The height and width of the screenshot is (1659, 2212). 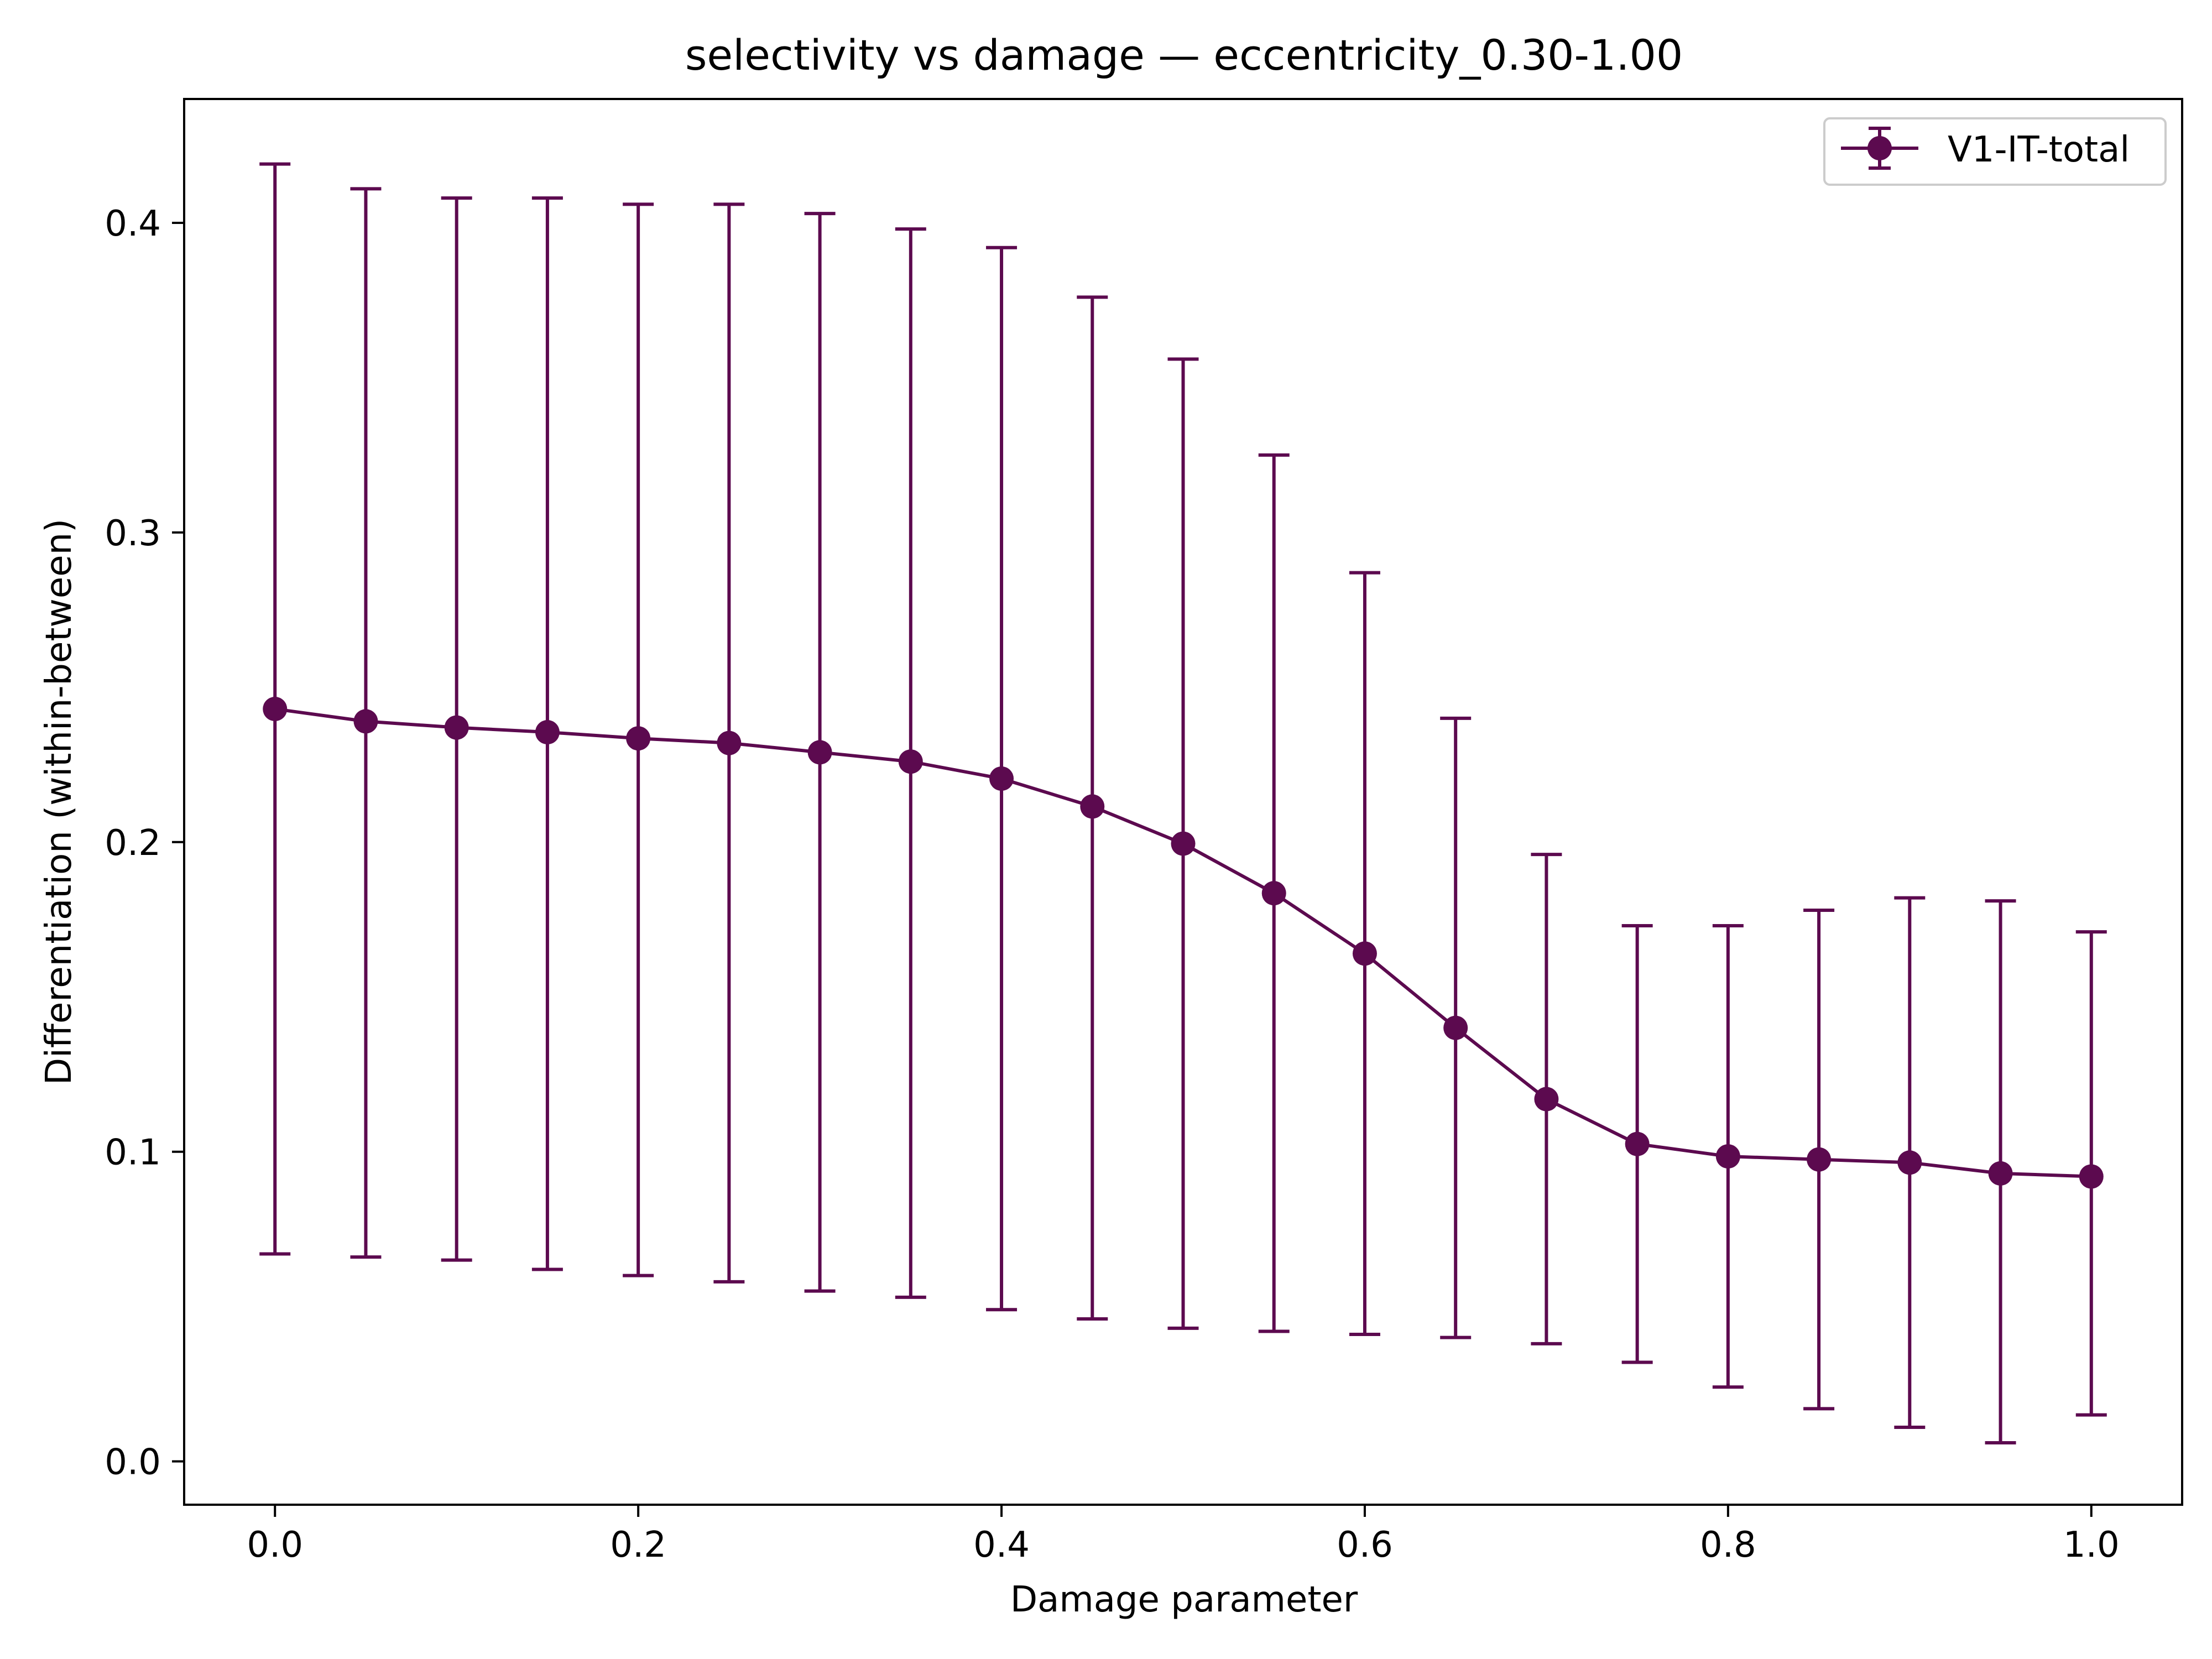 What do you see at coordinates (2092, 1546) in the screenshot?
I see `x-tick-label: 1.0` at bounding box center [2092, 1546].